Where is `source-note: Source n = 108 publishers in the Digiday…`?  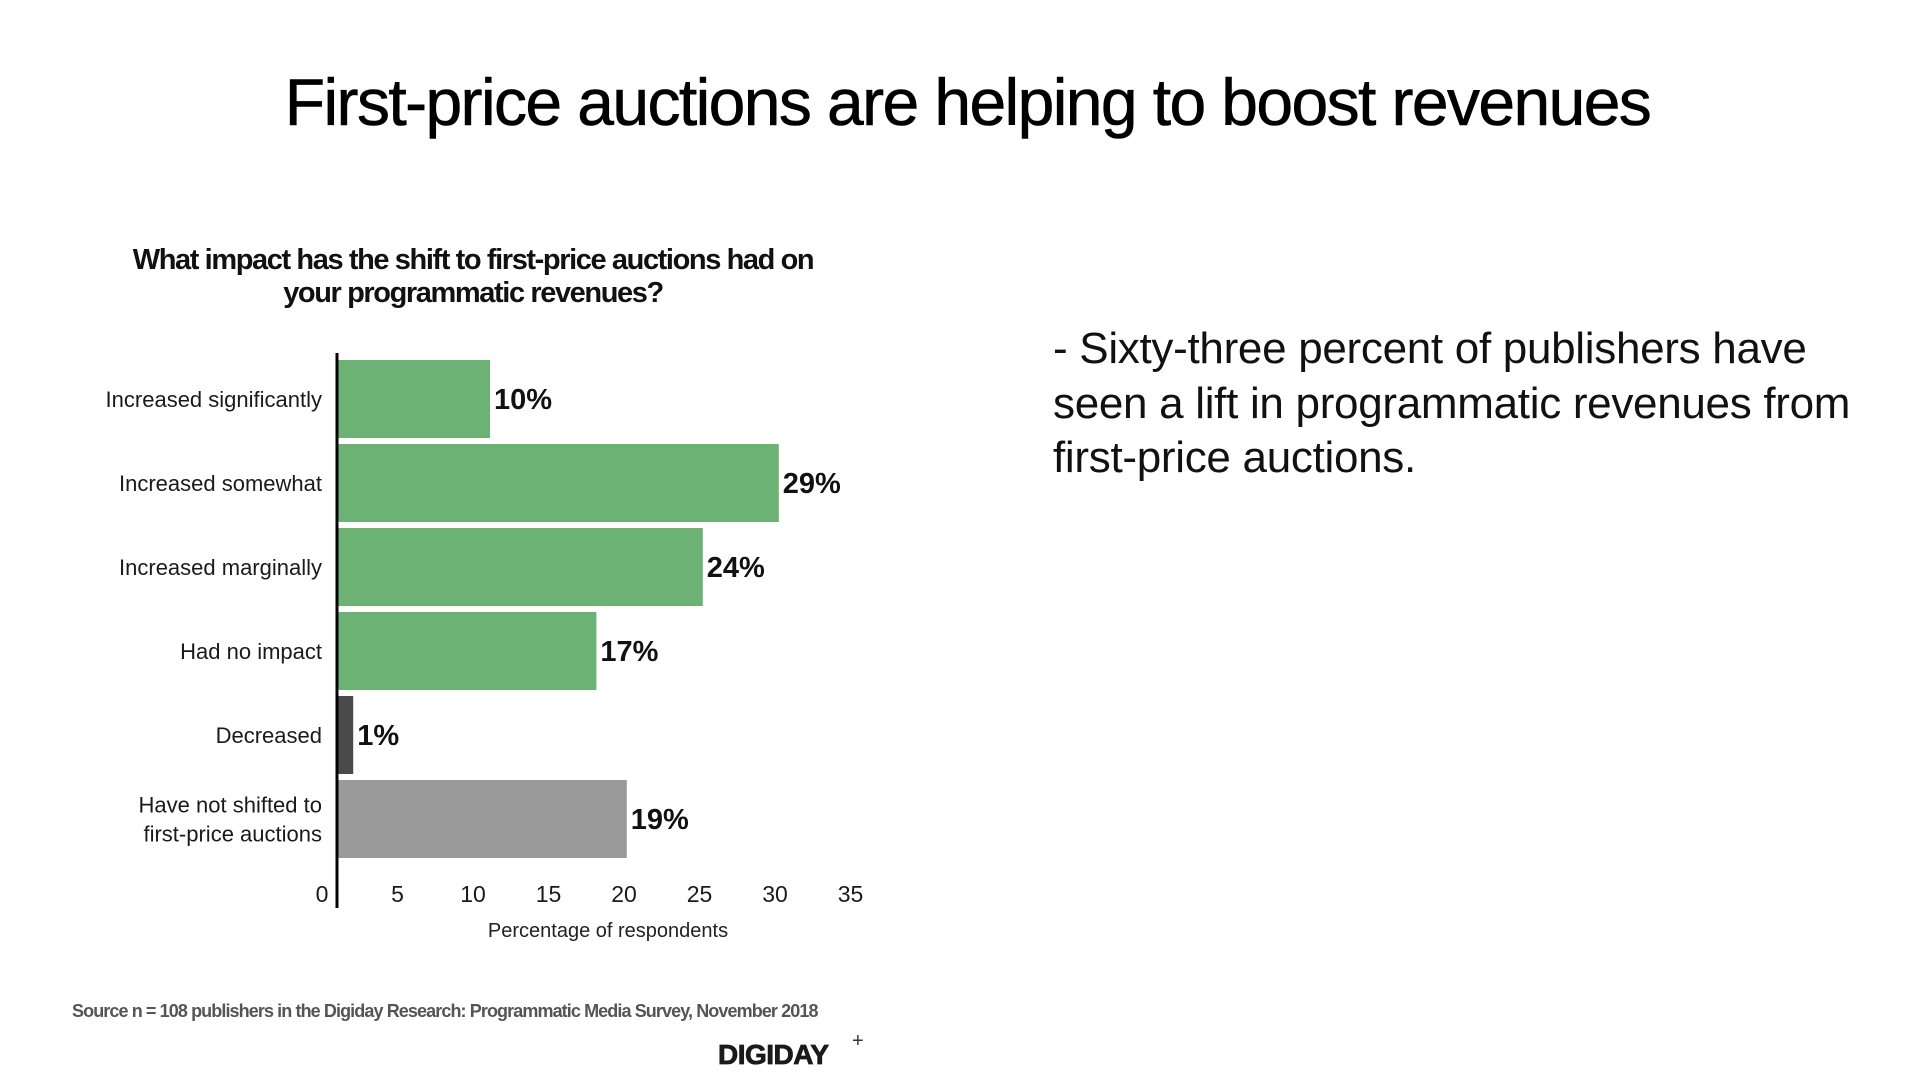 source-note: Source n = 108 publishers in the Digiday… is located at coordinates (445, 1011).